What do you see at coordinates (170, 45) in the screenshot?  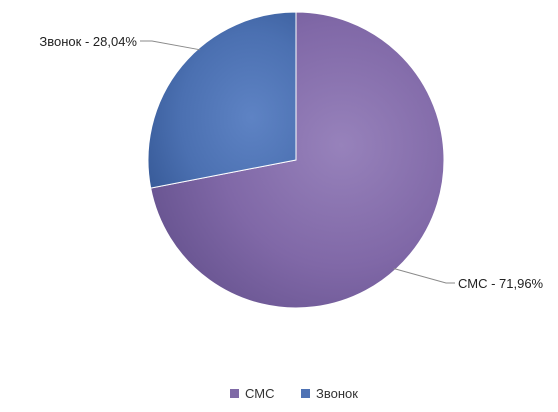 I see `leader-line-call` at bounding box center [170, 45].